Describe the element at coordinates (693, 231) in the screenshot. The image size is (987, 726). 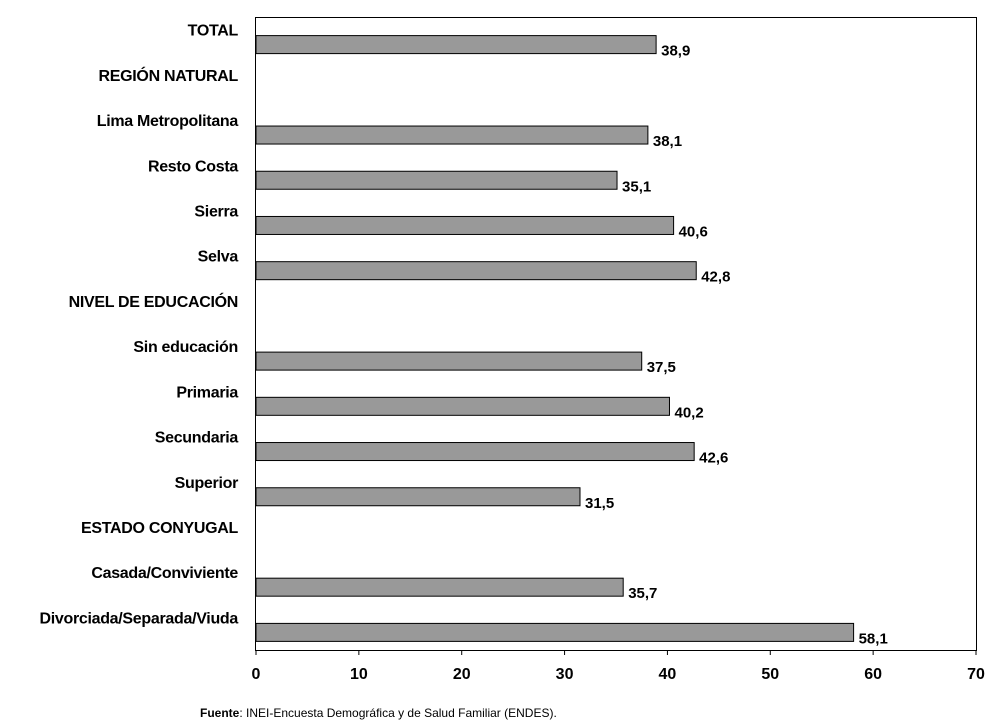
I see `value-label-sierra: 40,6` at that location.